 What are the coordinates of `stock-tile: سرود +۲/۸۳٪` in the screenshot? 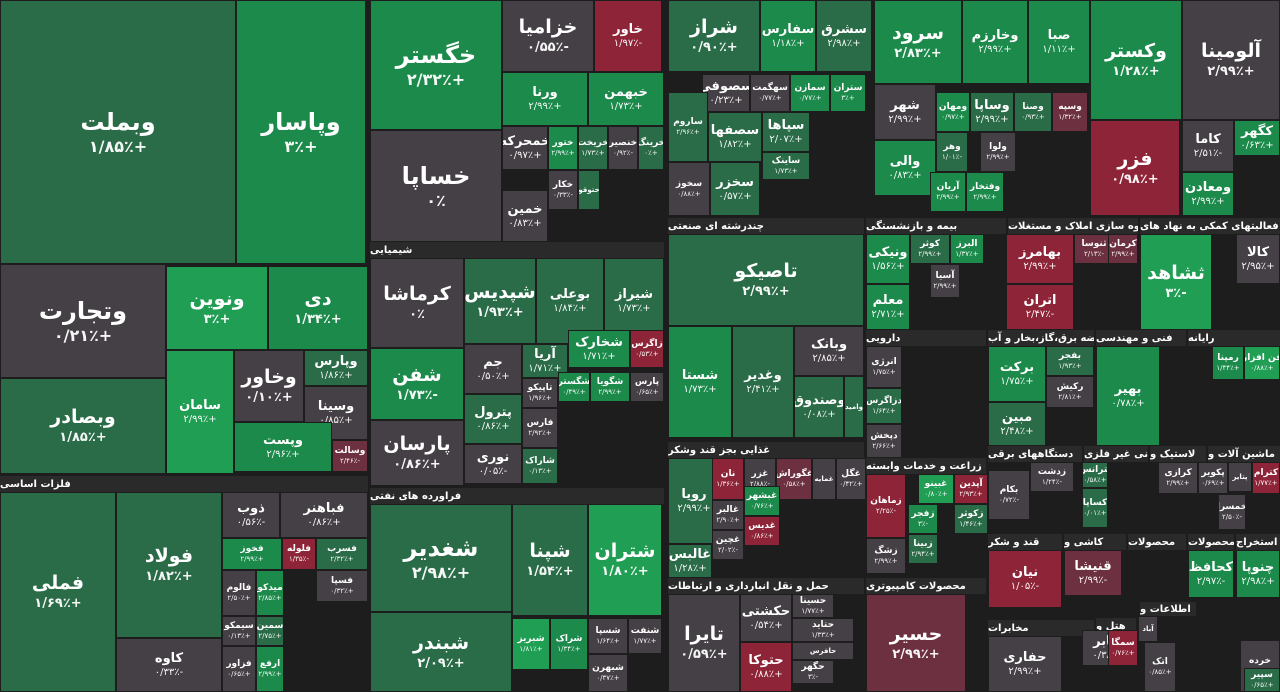 It's located at (918, 42).